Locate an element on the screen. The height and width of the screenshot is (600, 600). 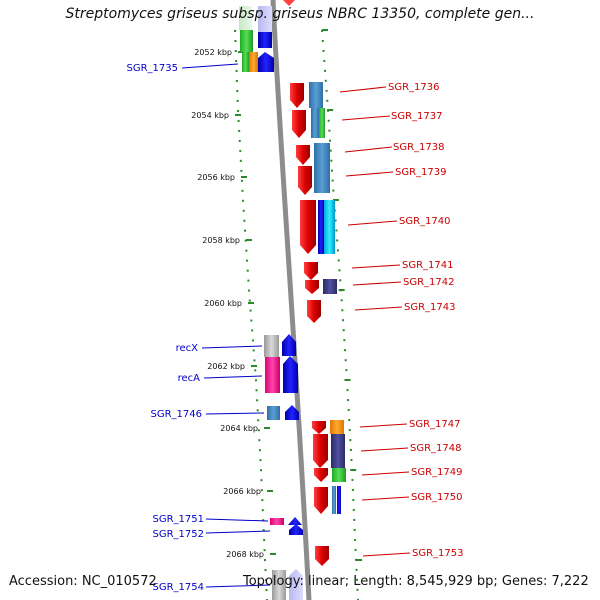
genome-backbone is located at coordinates (291, 300).